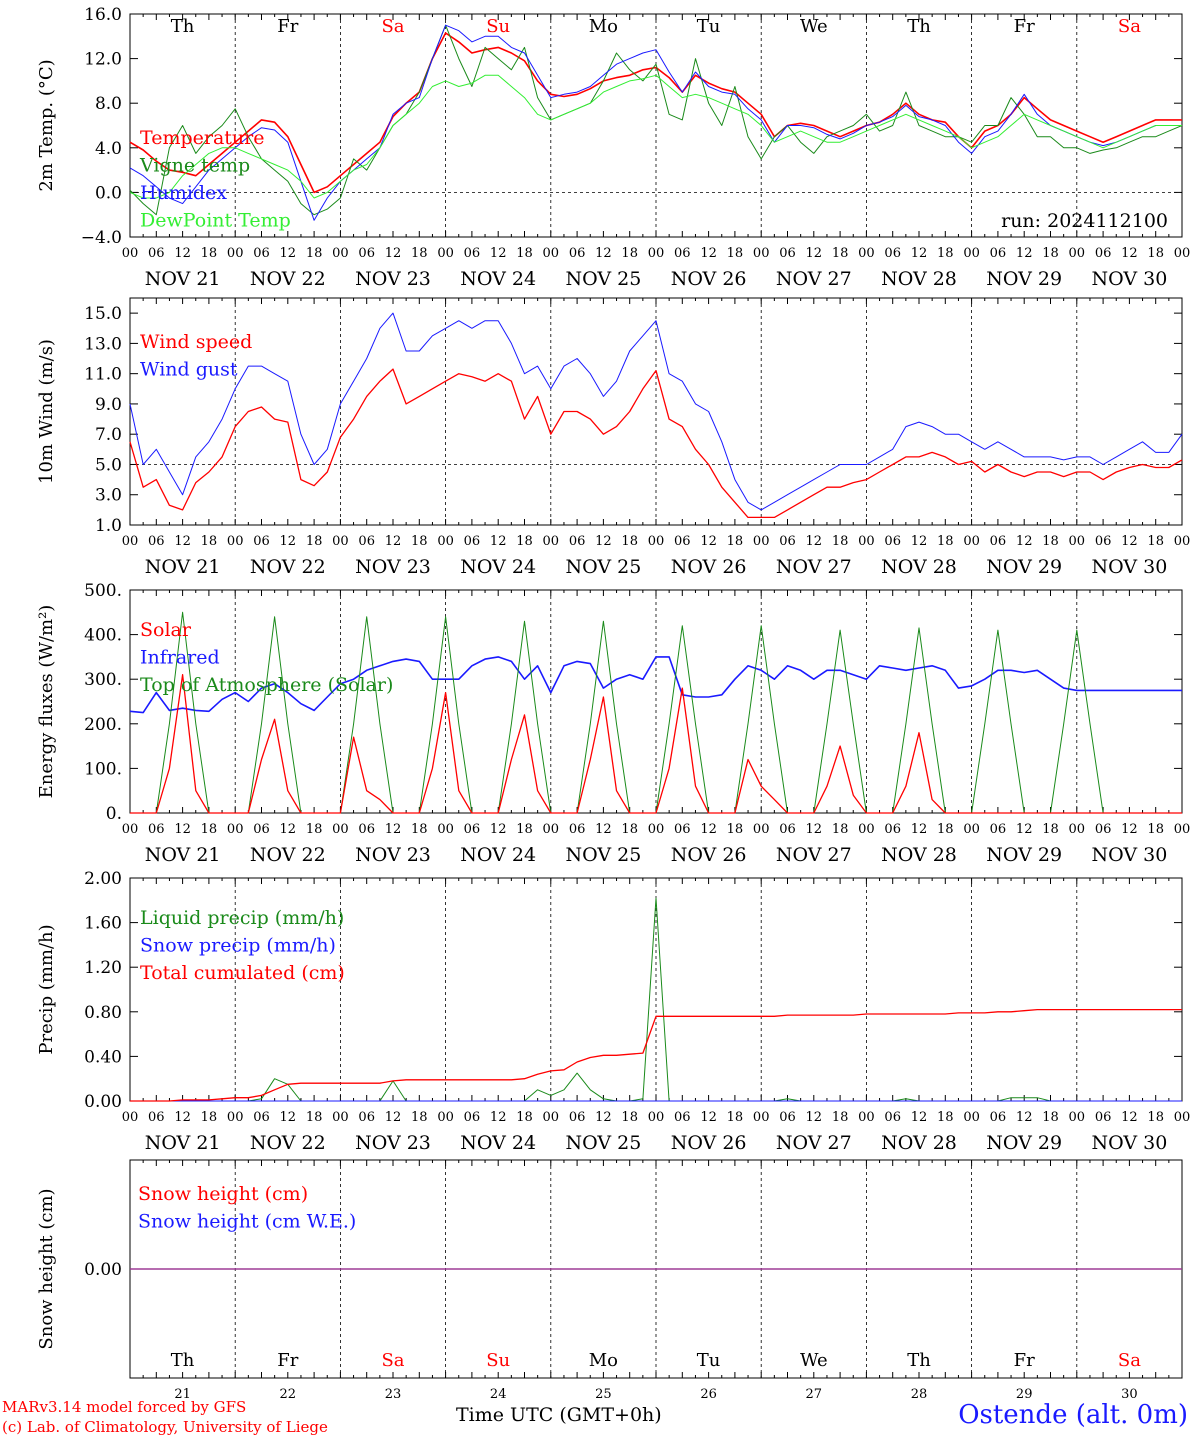 The image size is (1194, 1440). What do you see at coordinates (103, 591) in the screenshot?
I see `y-tick-label: 500.` at bounding box center [103, 591].